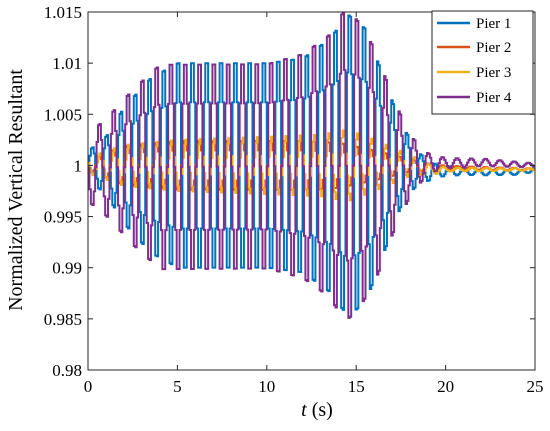  I want to click on y-axis-label: Normalized Vertical Resultant, so click(16, 190).